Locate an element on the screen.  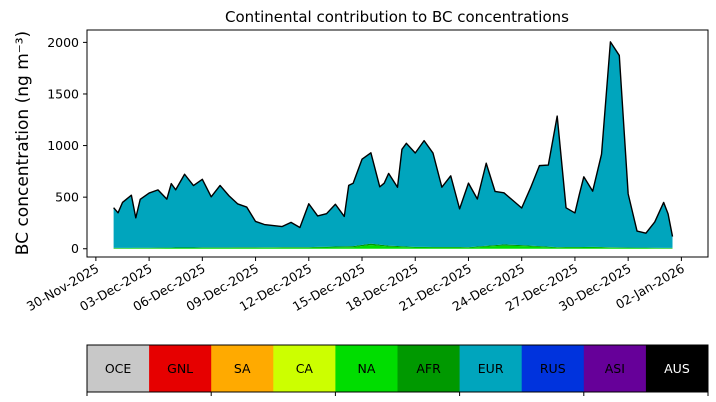
legend-label-oce: OCE is located at coordinates (118, 368).